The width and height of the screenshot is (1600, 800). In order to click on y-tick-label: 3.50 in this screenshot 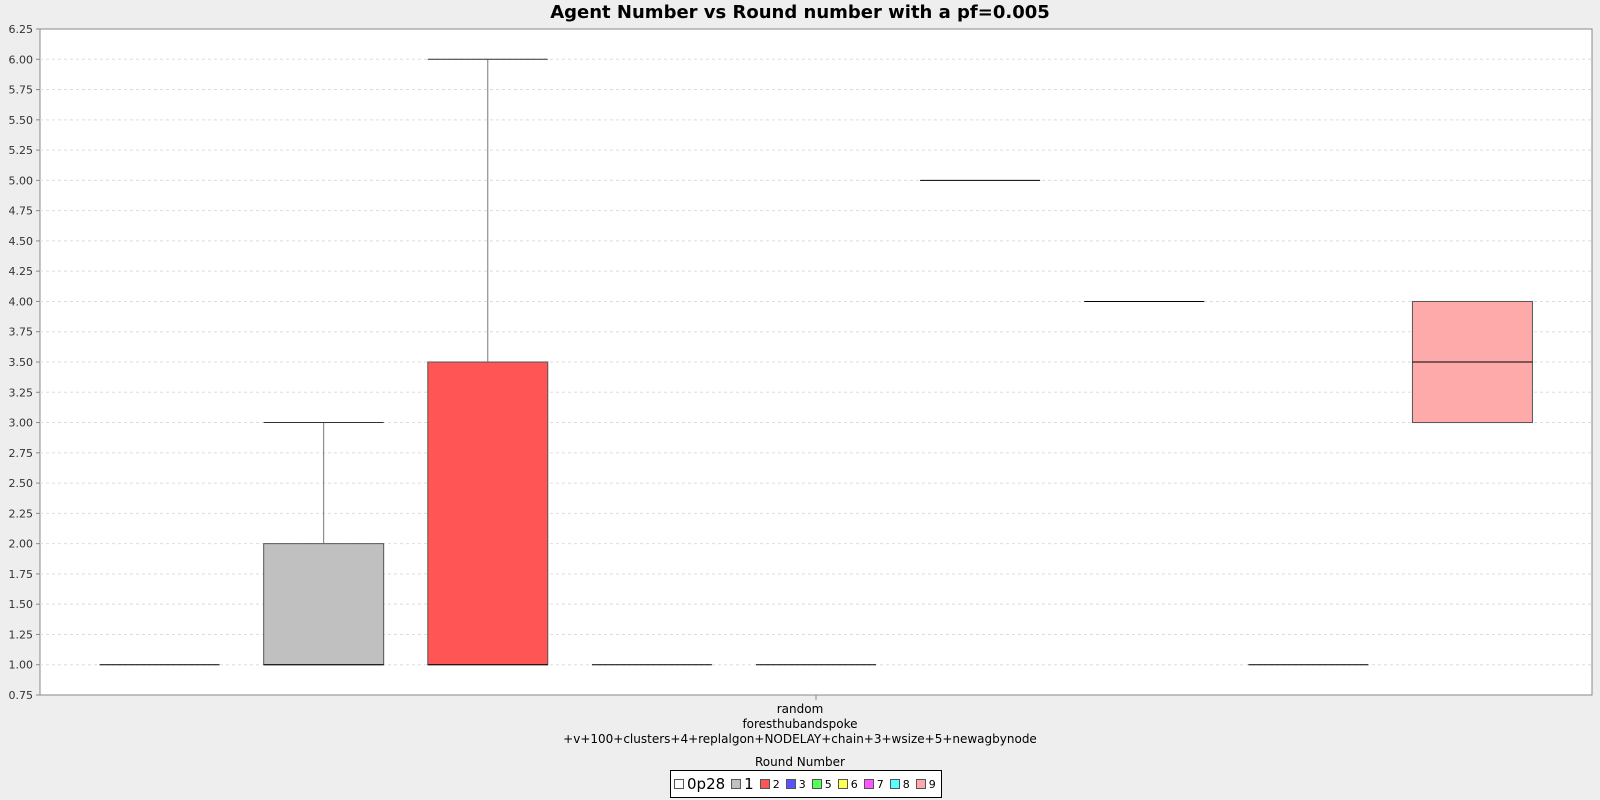, I will do `click(21, 362)`.